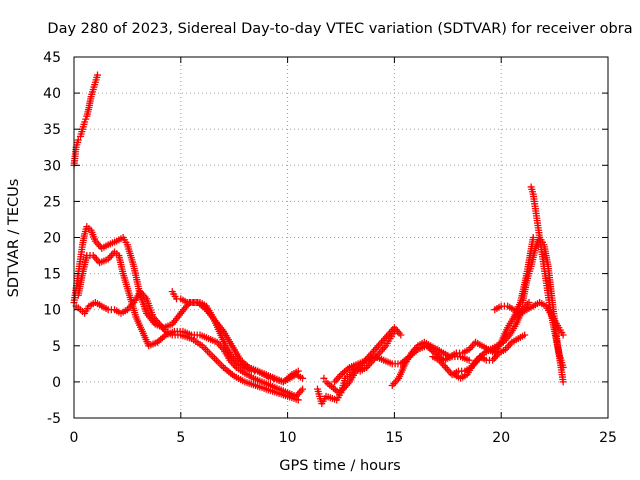 The width and height of the screenshot is (640, 480). I want to click on x-tick-labels: 0 5 10 15 20 25, so click(343, 438).